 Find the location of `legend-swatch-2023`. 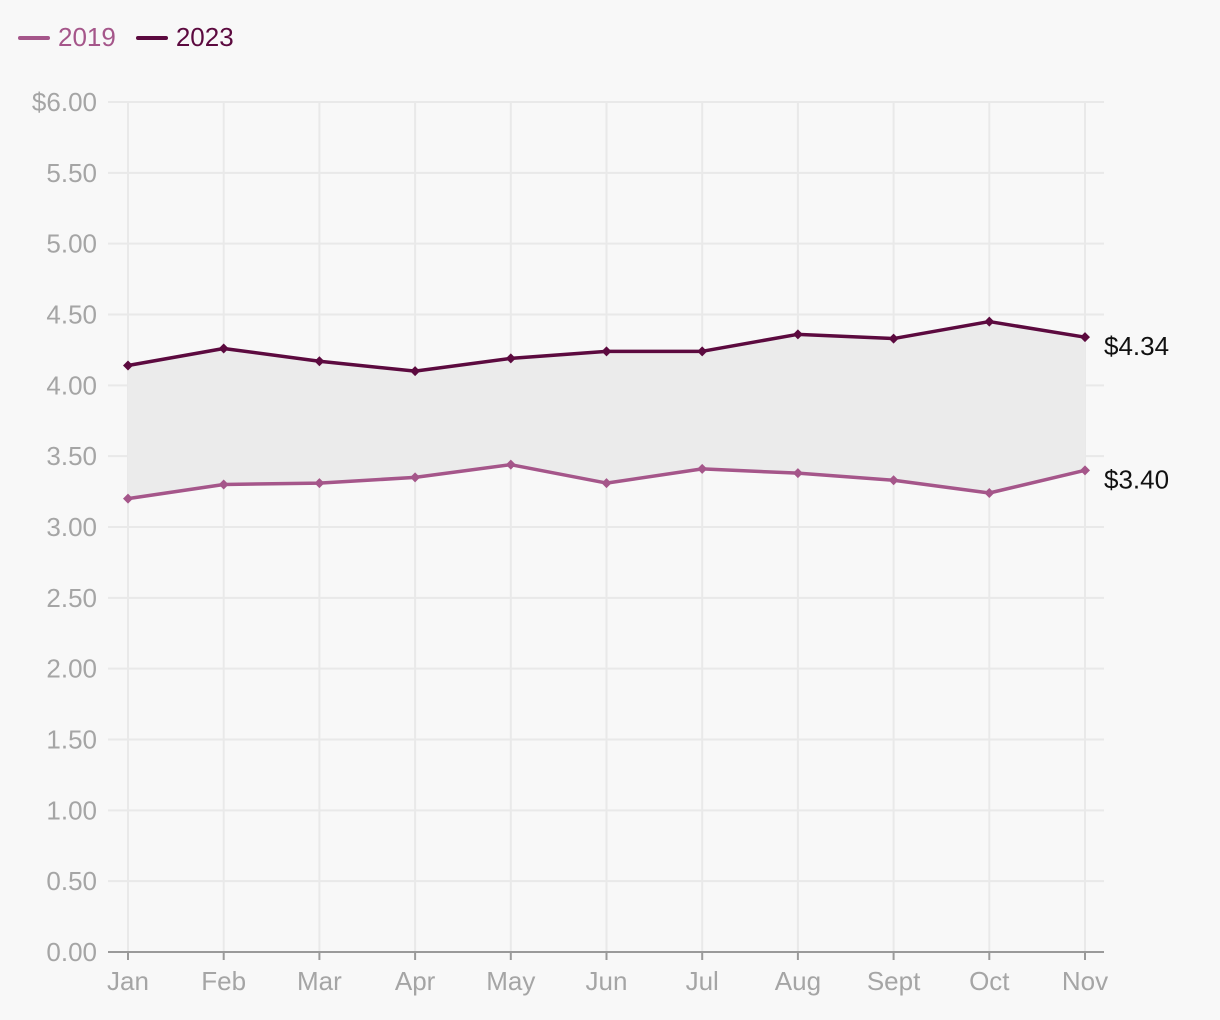

legend-swatch-2023 is located at coordinates (151, 37).